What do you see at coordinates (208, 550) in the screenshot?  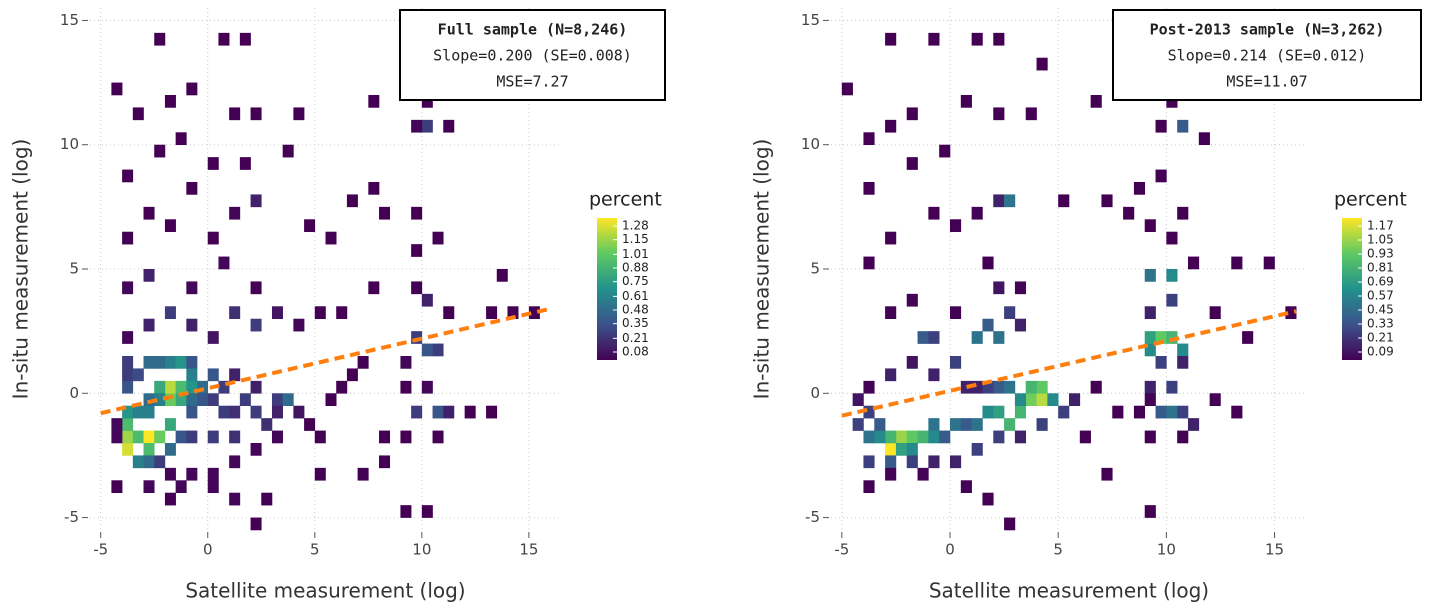 I see `x-tick-label: 0` at bounding box center [208, 550].